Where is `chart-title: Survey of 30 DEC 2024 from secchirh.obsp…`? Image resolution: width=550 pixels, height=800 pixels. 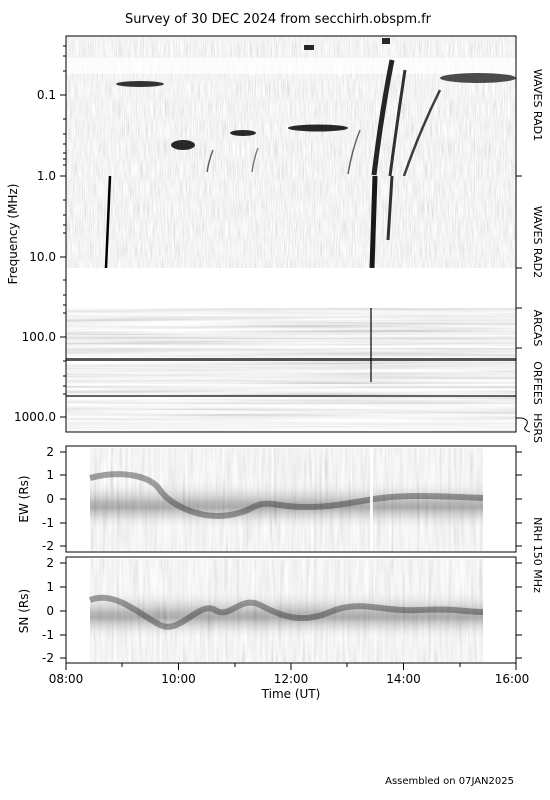 chart-title: Survey of 30 DEC 2024 from secchirh.obsp… is located at coordinates (278, 19).